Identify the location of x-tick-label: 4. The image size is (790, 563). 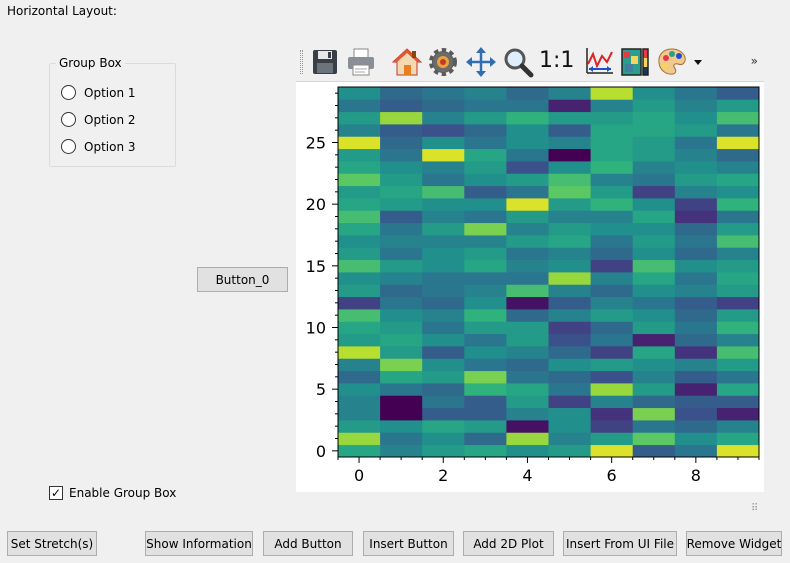
(527, 475).